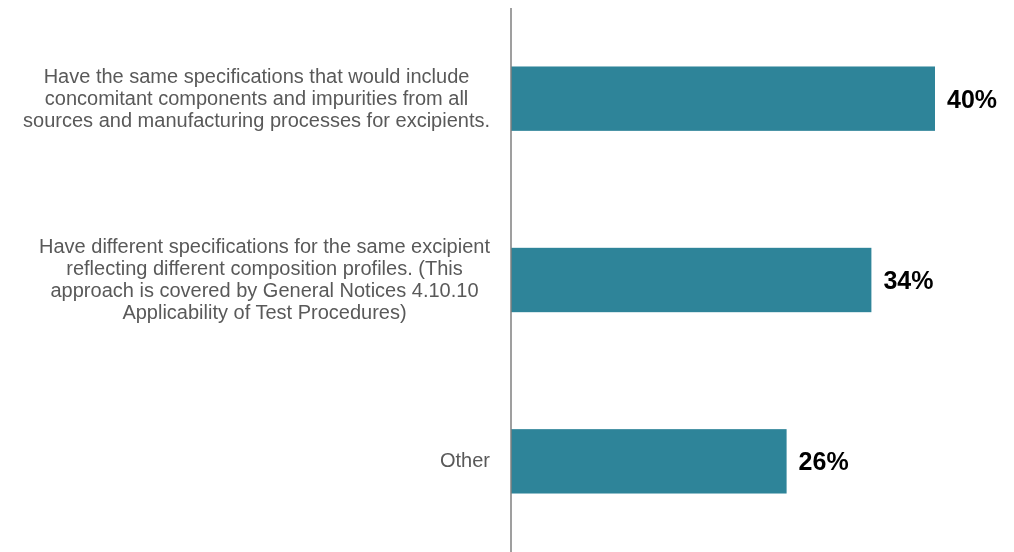 The width and height of the screenshot is (1014, 552). Describe the element at coordinates (908, 280) in the screenshot. I see `data-label: 34%` at that location.